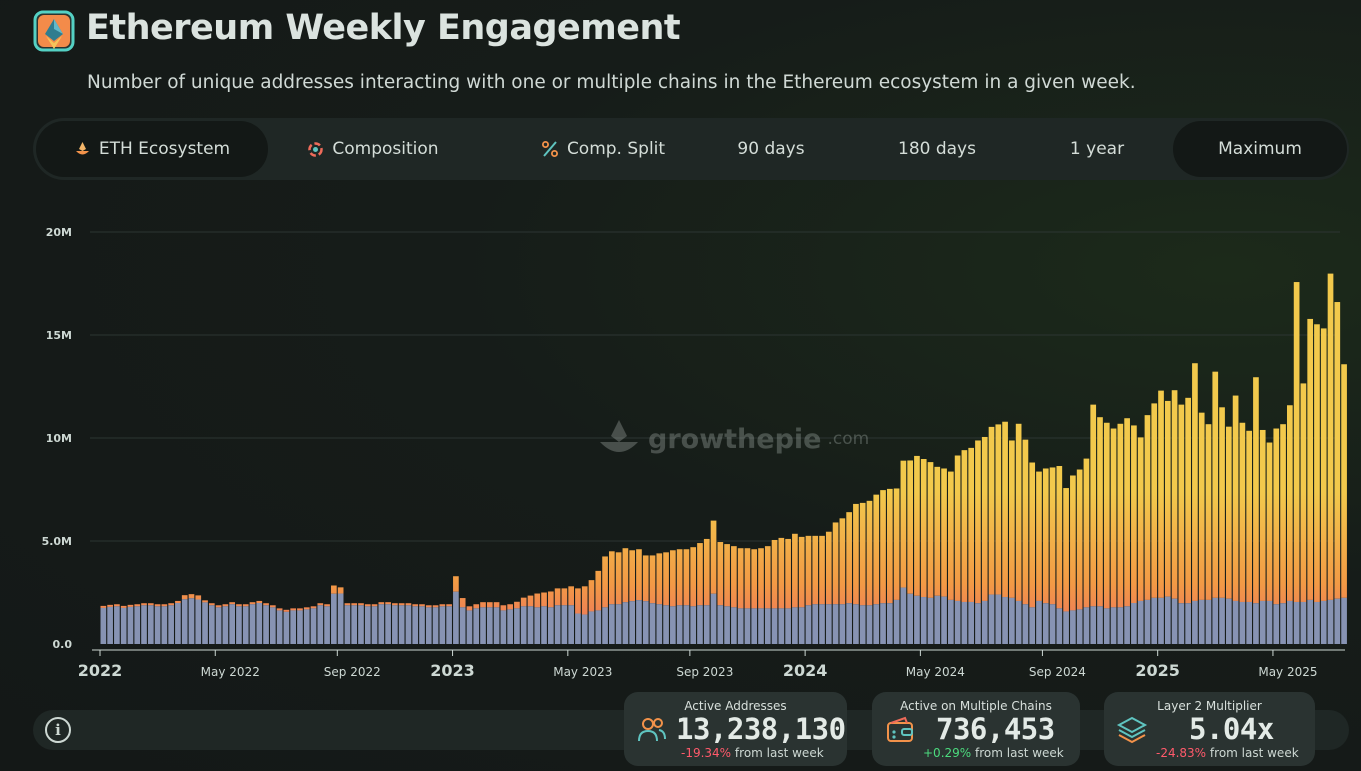 This screenshot has width=1361, height=771. Describe the element at coordinates (373, 149) in the screenshot. I see `tab-composition: Composition` at that location.